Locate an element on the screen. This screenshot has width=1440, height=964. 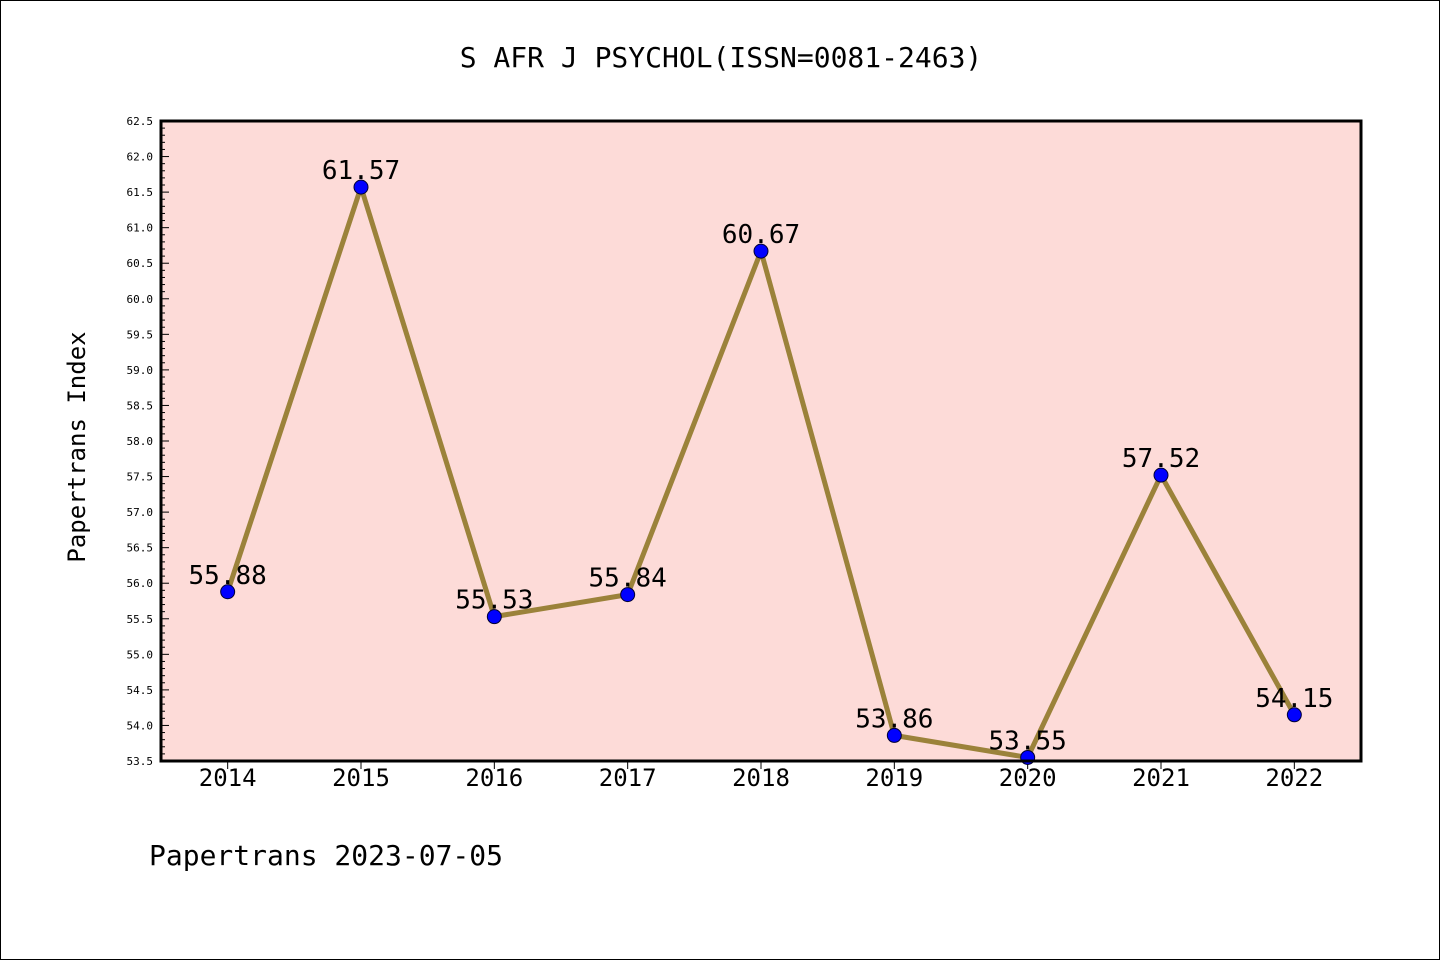
y-tick-label: 59.0 is located at coordinates (140, 370).